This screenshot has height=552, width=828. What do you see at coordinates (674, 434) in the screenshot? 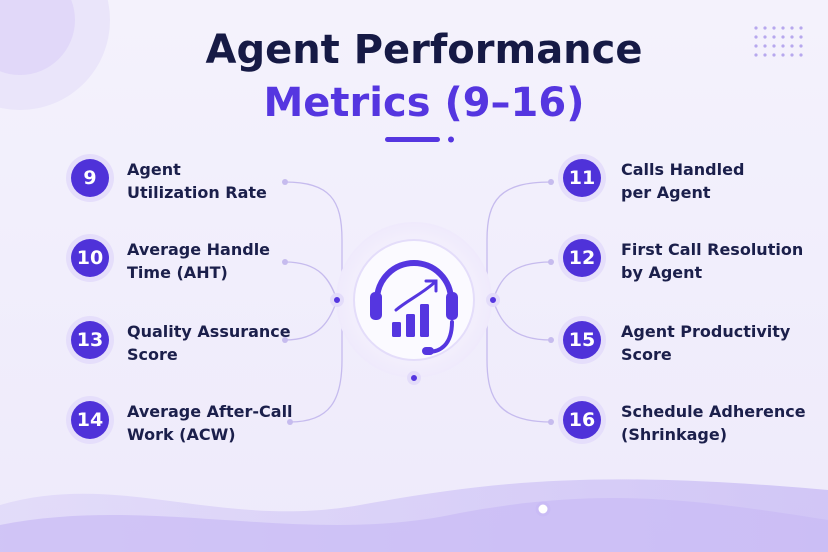
I see `item-label: (Shrinkage)` at bounding box center [674, 434].